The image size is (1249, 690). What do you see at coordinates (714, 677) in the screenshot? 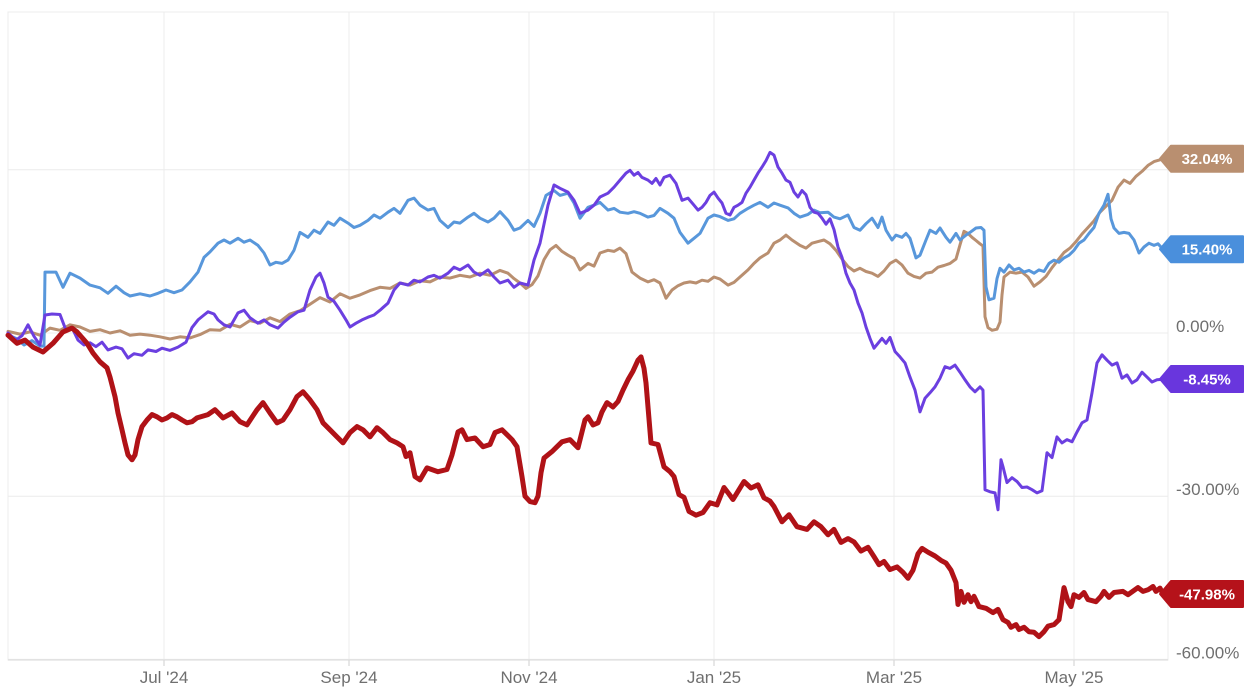
I see `x-tick-label: Jan '25` at bounding box center [714, 677].